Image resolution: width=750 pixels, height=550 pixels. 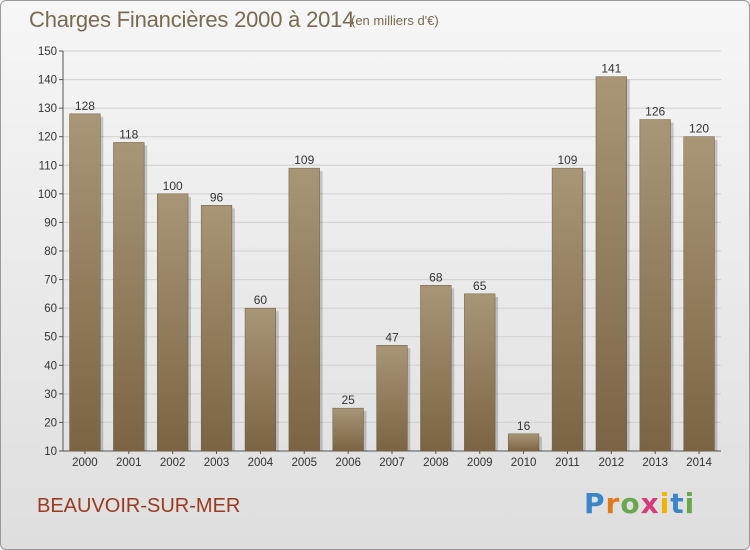 I want to click on bar-2014, so click(x=699, y=294).